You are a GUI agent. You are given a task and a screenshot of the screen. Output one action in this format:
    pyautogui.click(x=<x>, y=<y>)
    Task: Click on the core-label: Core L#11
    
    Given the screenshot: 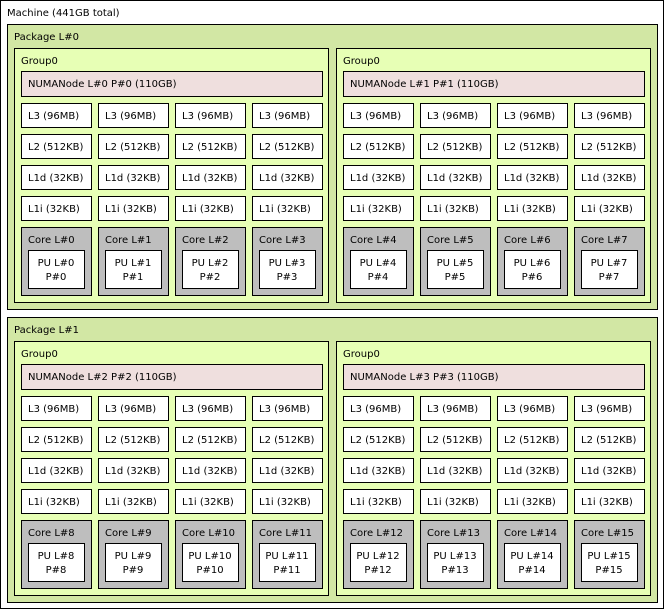 What is the action you would take?
    pyautogui.click(x=285, y=533)
    